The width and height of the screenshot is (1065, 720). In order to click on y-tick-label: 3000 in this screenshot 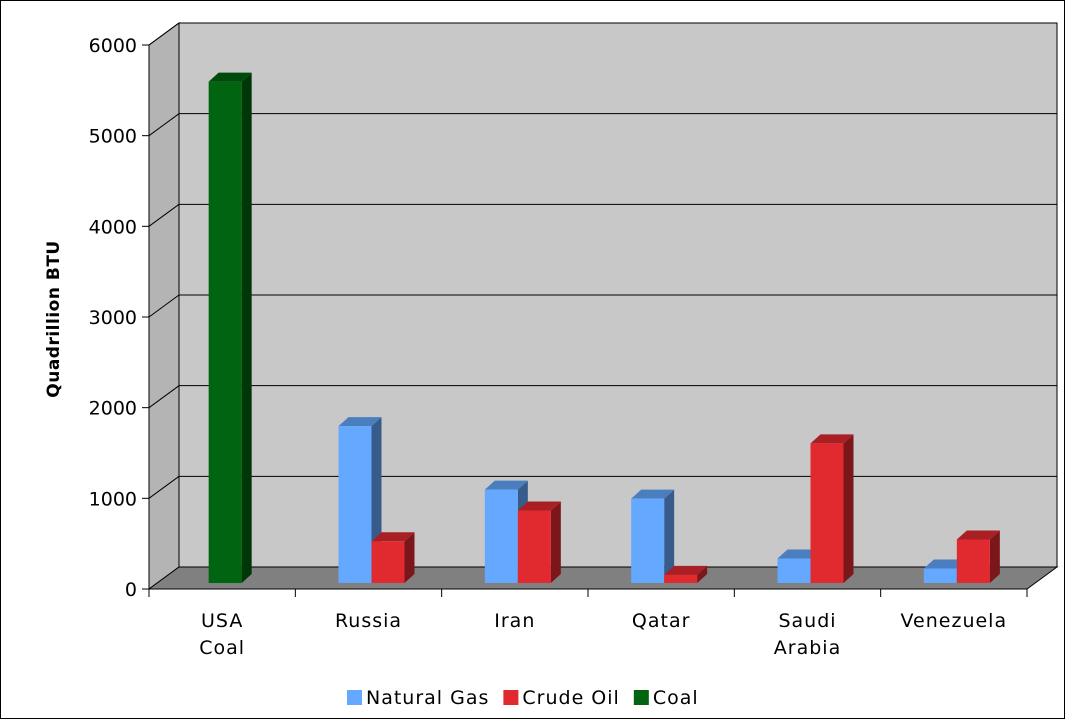, I will do `click(113, 318)`.